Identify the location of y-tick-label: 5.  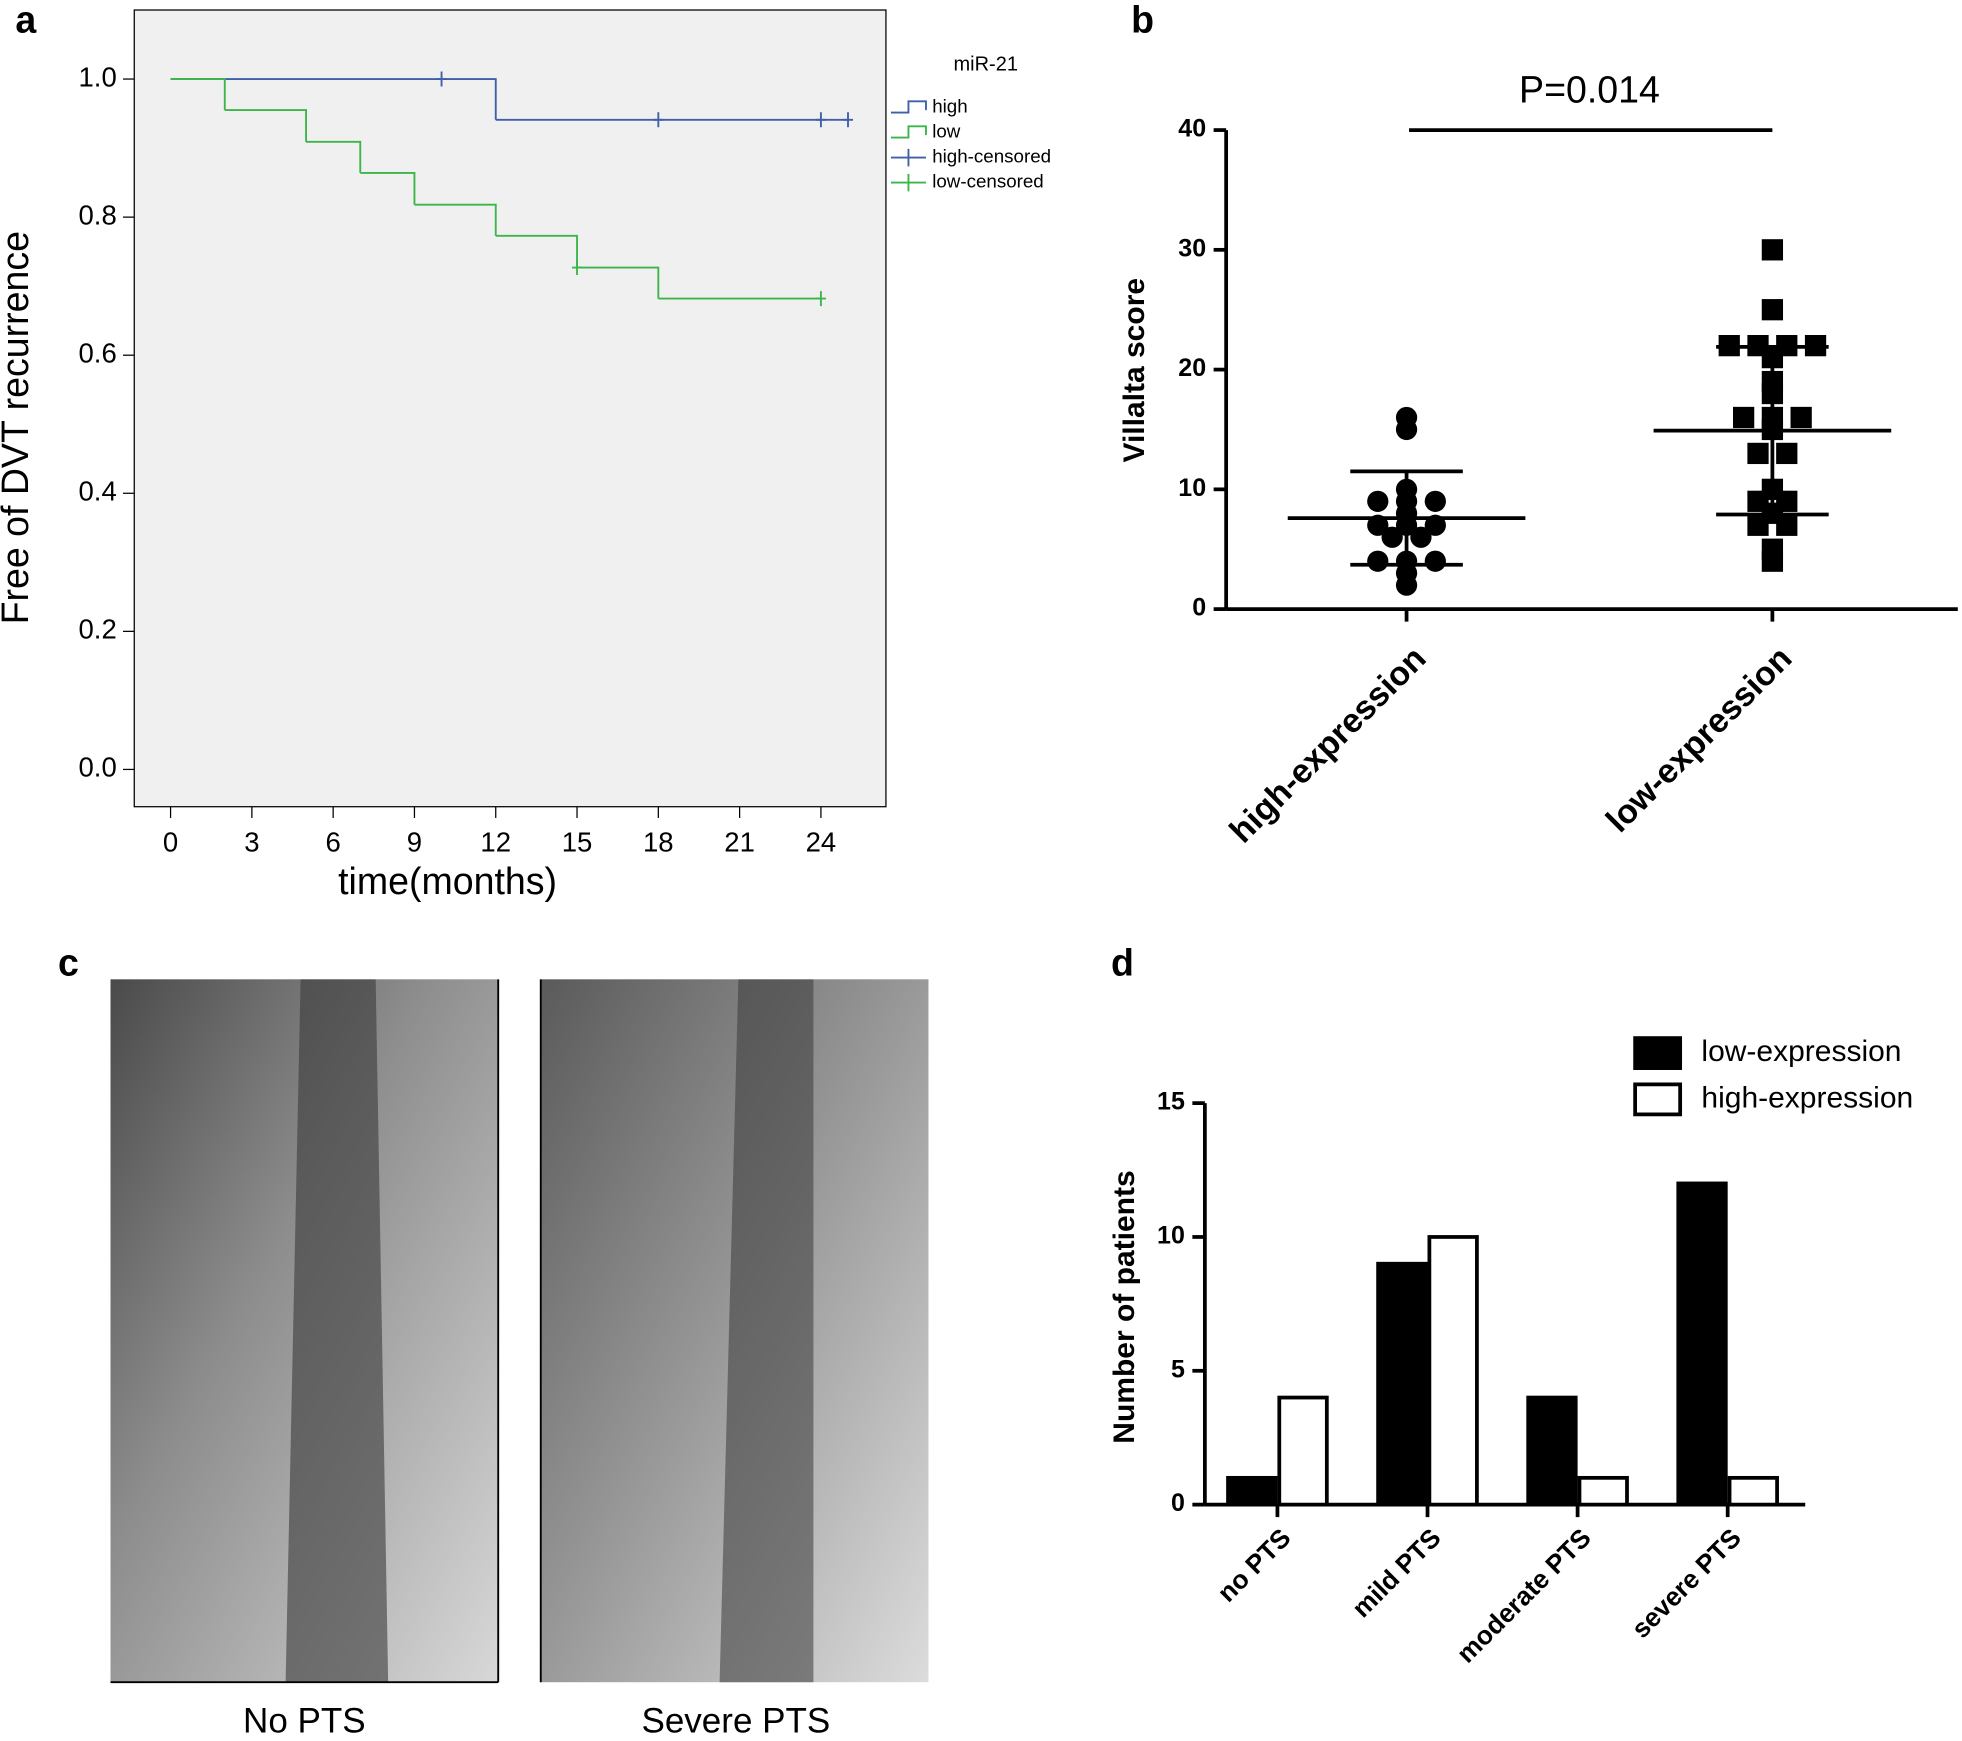
(1178, 1369).